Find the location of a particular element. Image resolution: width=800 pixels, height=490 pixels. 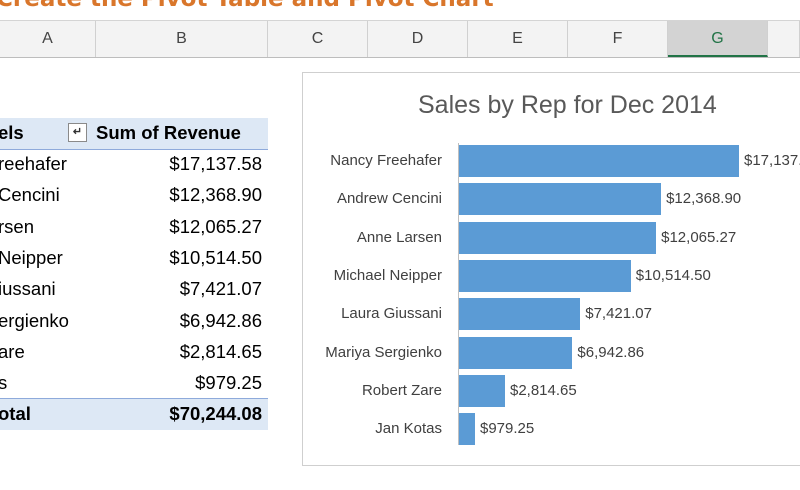

column-header-g: G is located at coordinates (718, 39).